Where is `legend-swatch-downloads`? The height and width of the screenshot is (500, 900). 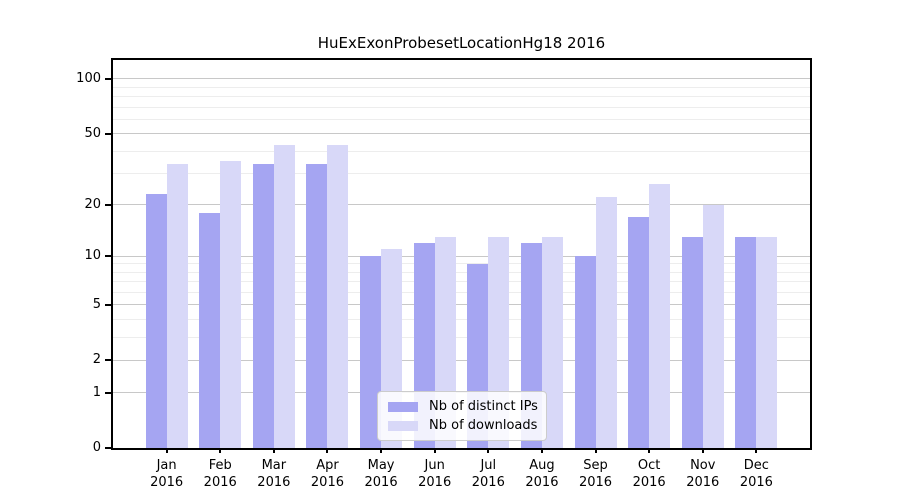 legend-swatch-downloads is located at coordinates (403, 425).